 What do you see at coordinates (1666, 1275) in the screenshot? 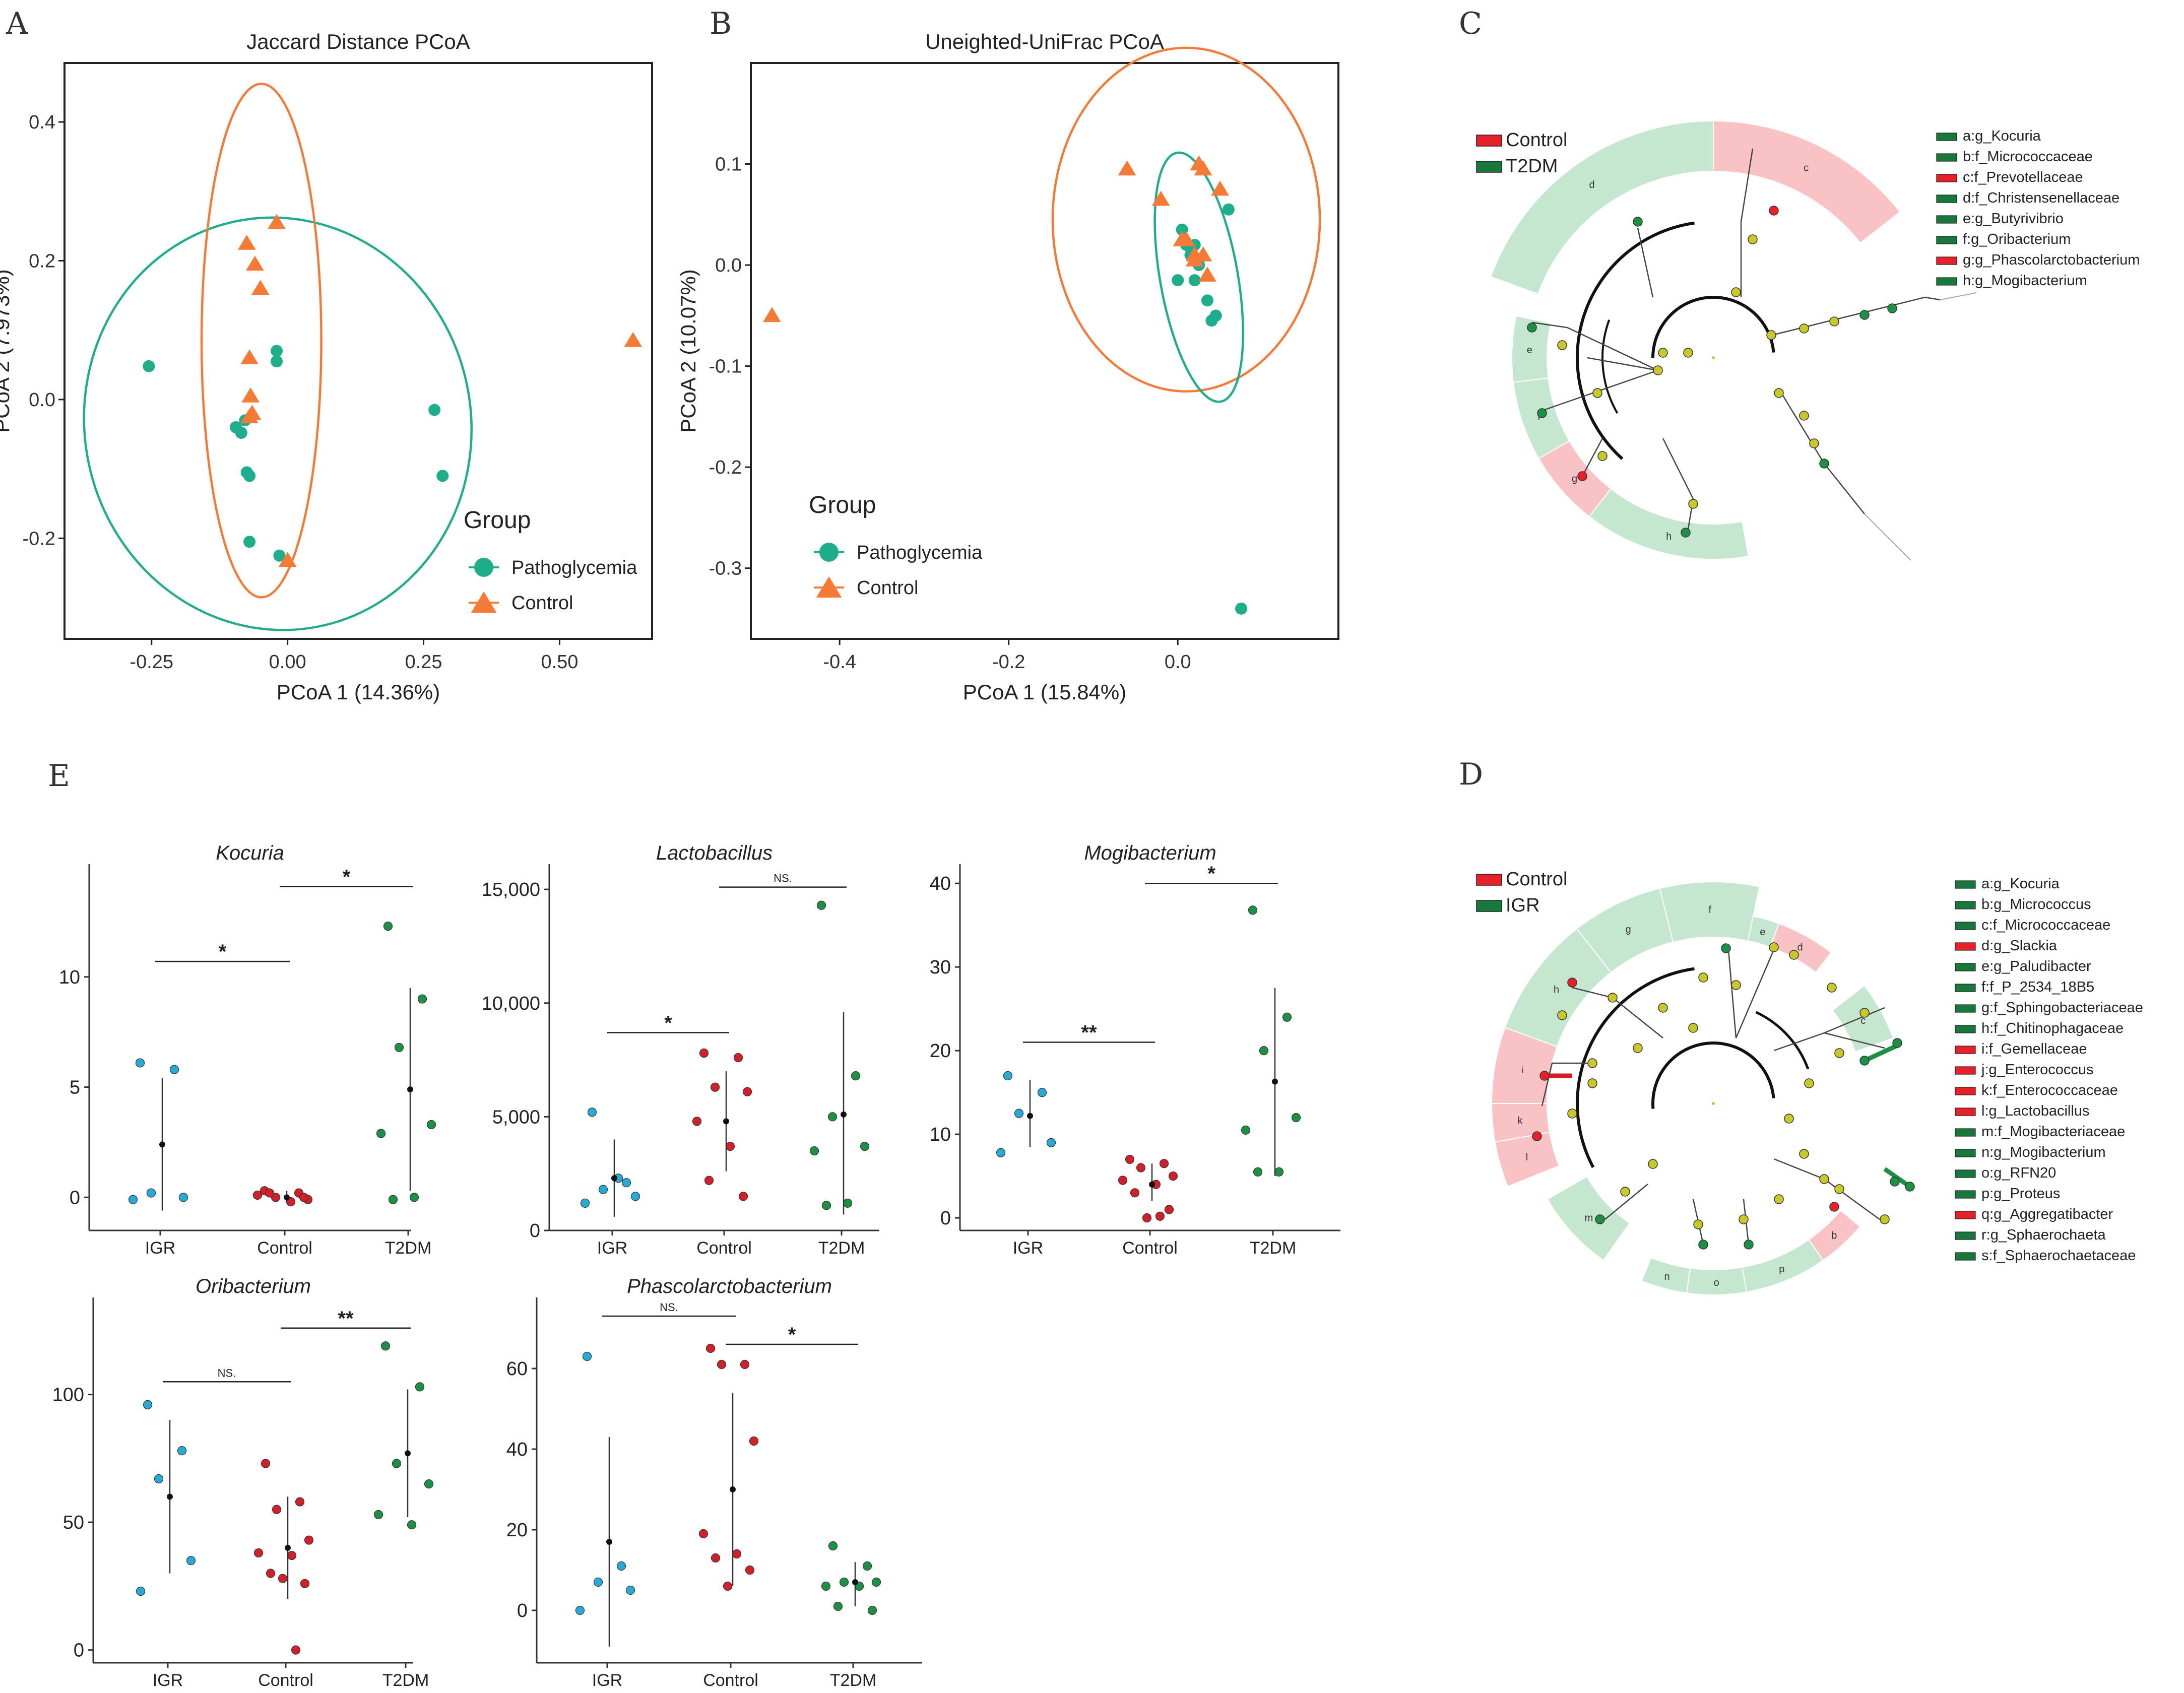
I see `clade-sector-n` at bounding box center [1666, 1275].